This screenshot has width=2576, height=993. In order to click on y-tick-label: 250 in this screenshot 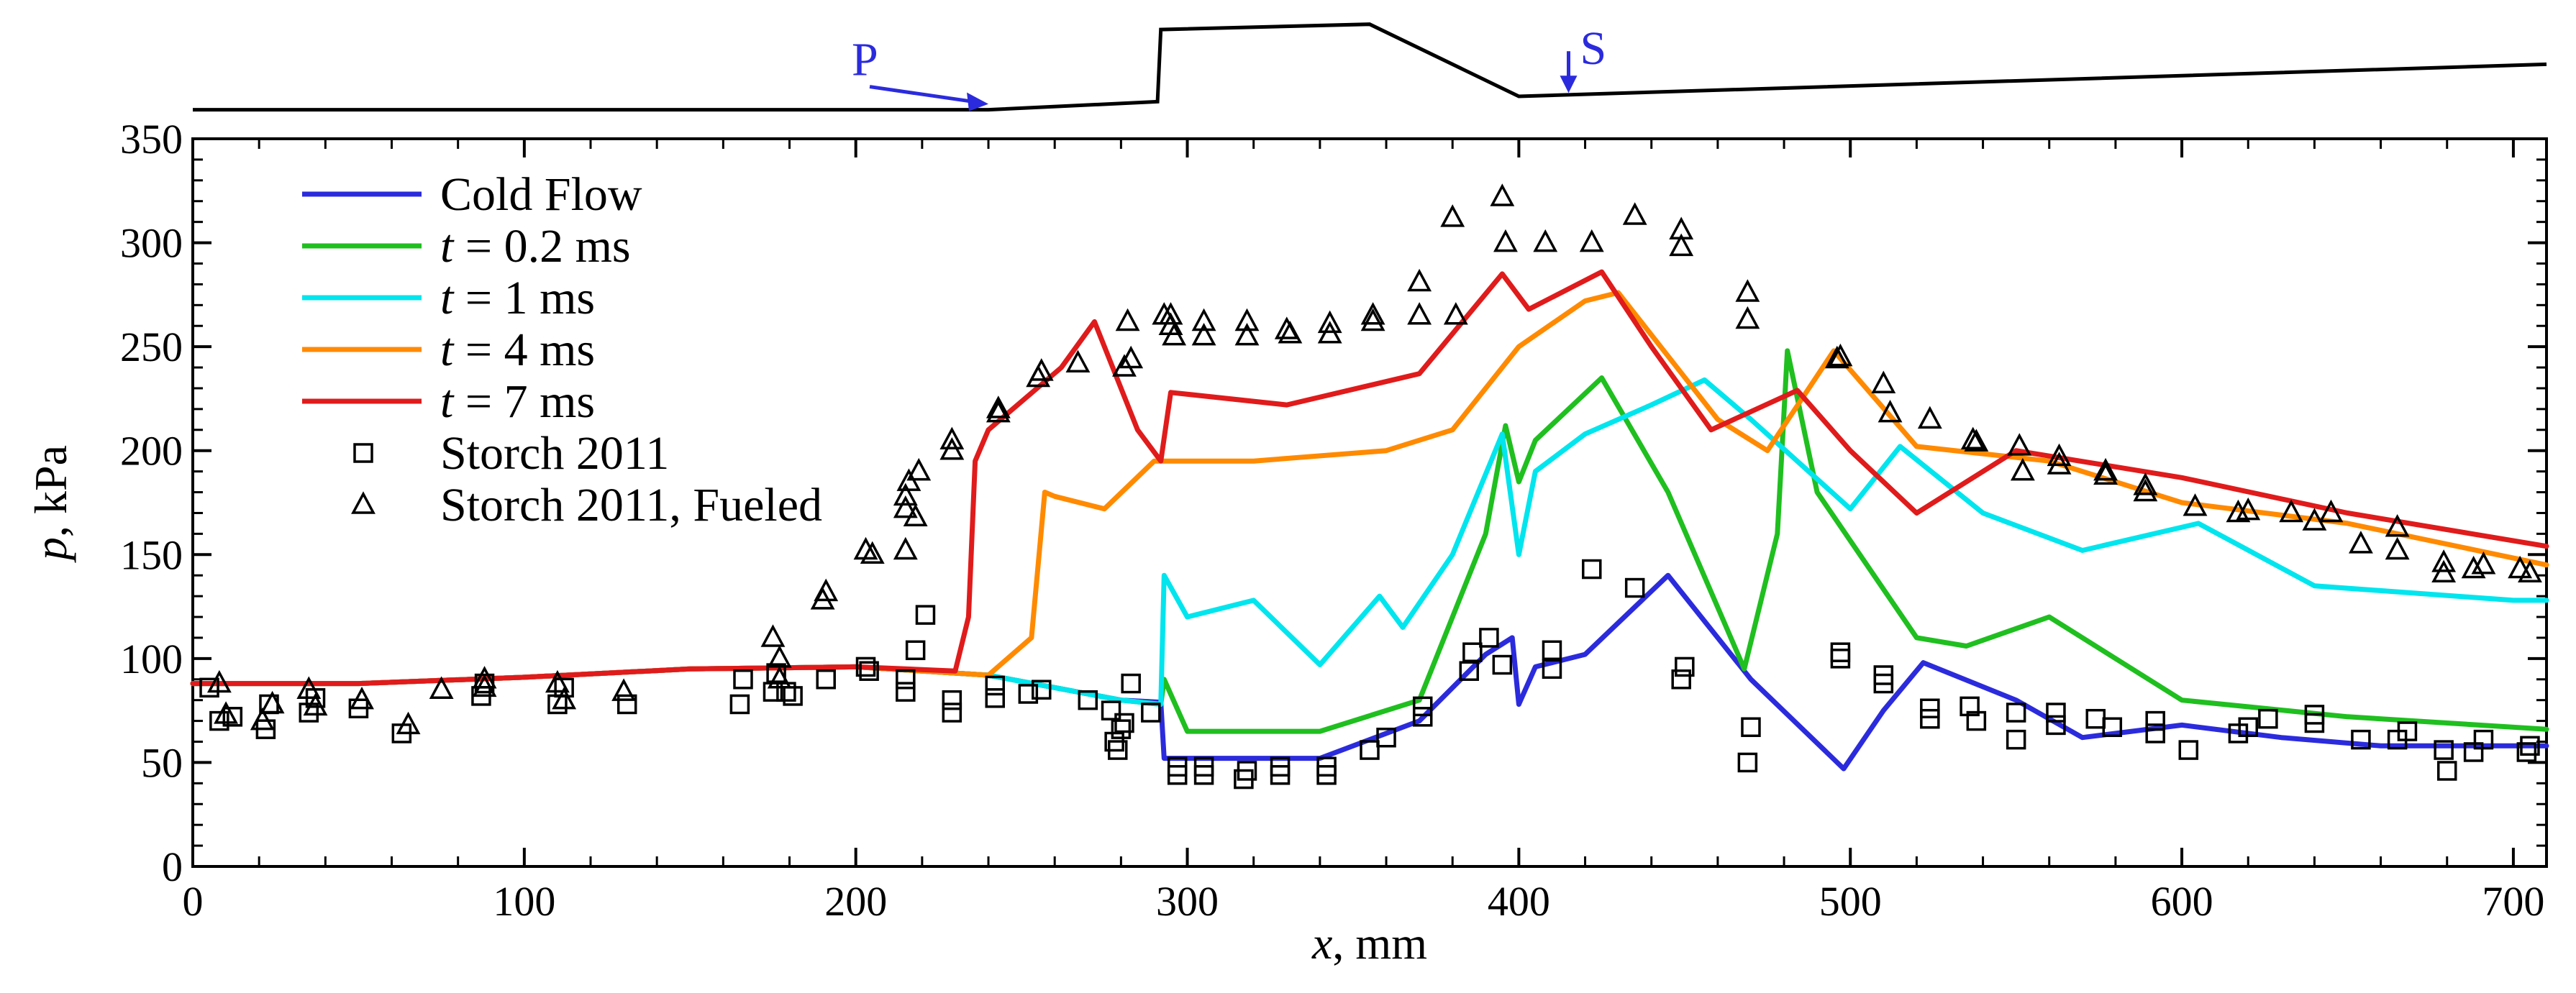, I will do `click(151, 347)`.